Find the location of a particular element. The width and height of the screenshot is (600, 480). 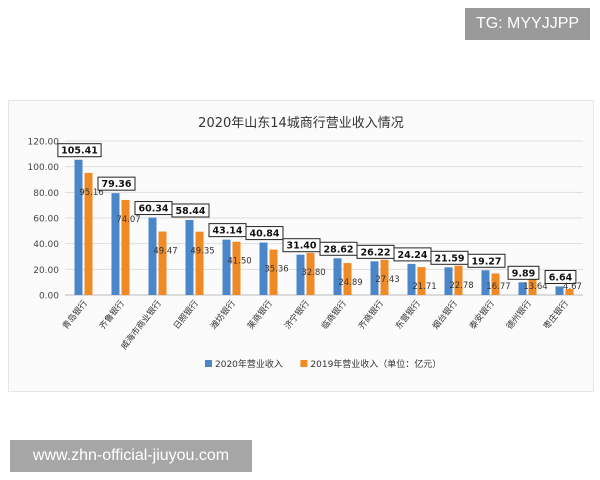

data-label-2019: 4.67 is located at coordinates (572, 287).